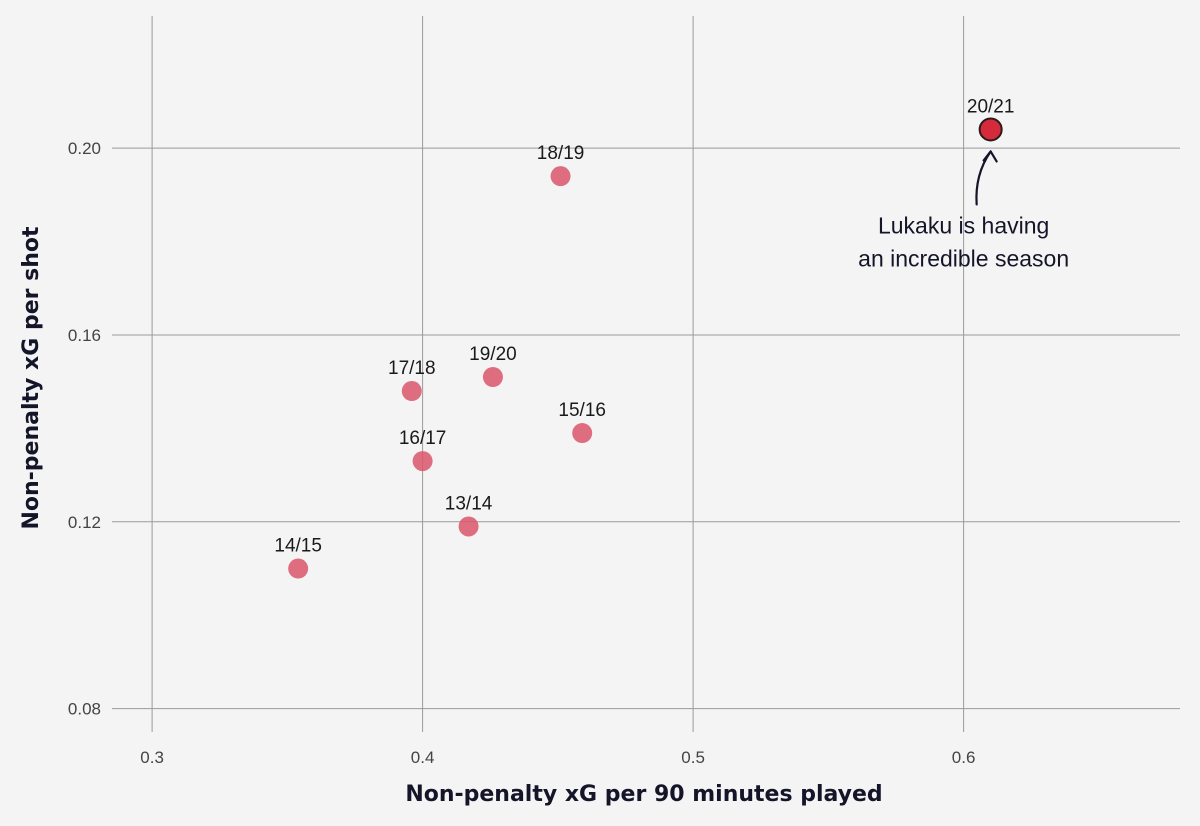 This screenshot has width=1200, height=826. Describe the element at coordinates (582, 410) in the screenshot. I see `point-label: 15/16` at that location.